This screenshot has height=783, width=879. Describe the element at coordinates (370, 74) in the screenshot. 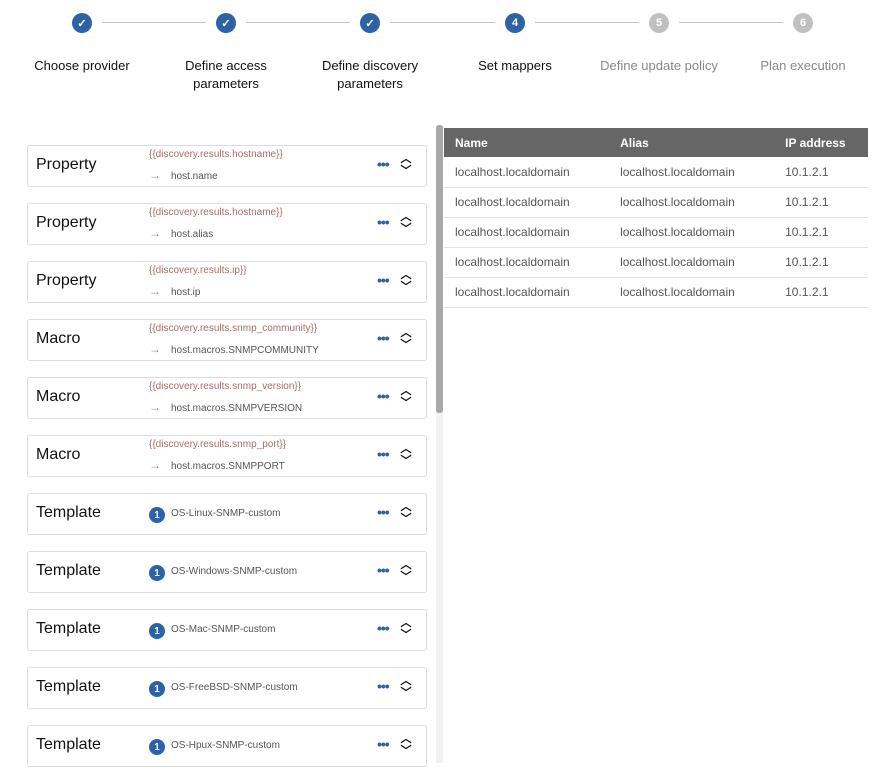

I see `step-3-label: Define discovery parameters` at that location.